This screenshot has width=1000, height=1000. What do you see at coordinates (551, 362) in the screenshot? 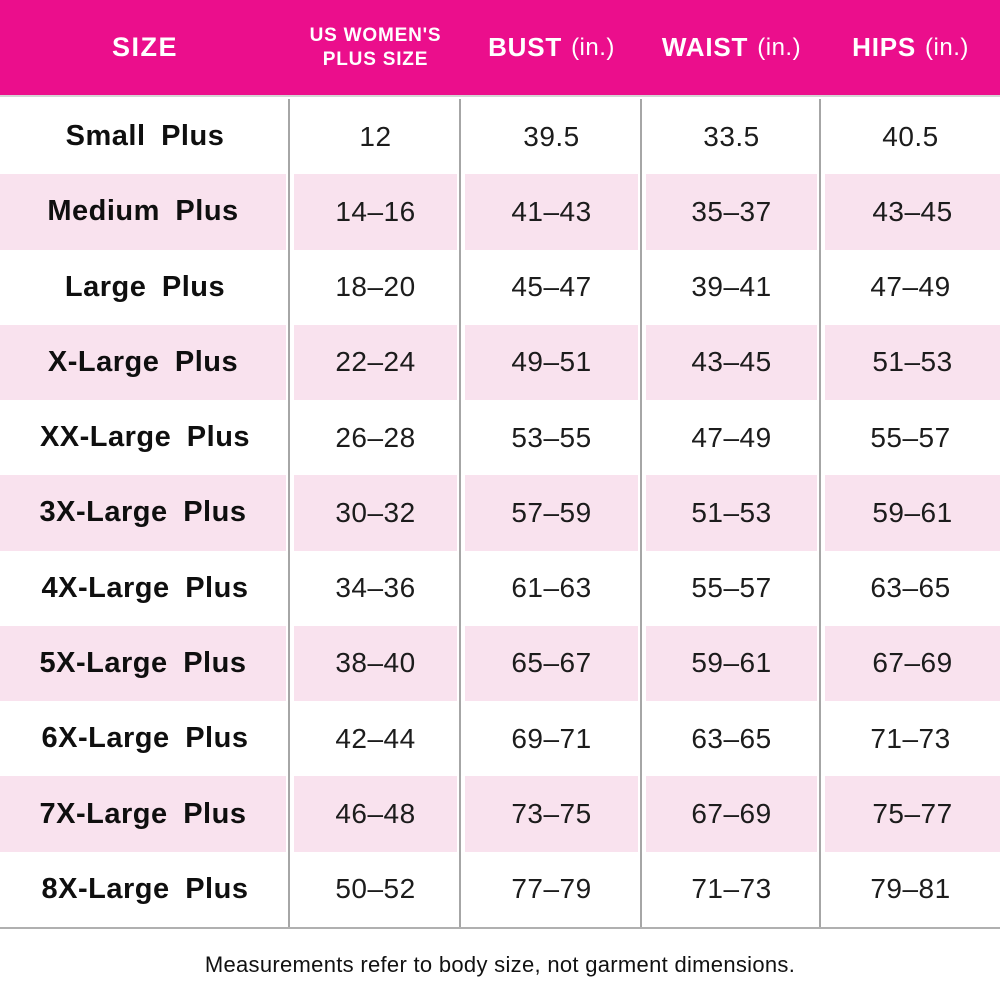
I see `bust-cell: 49–51` at bounding box center [551, 362].